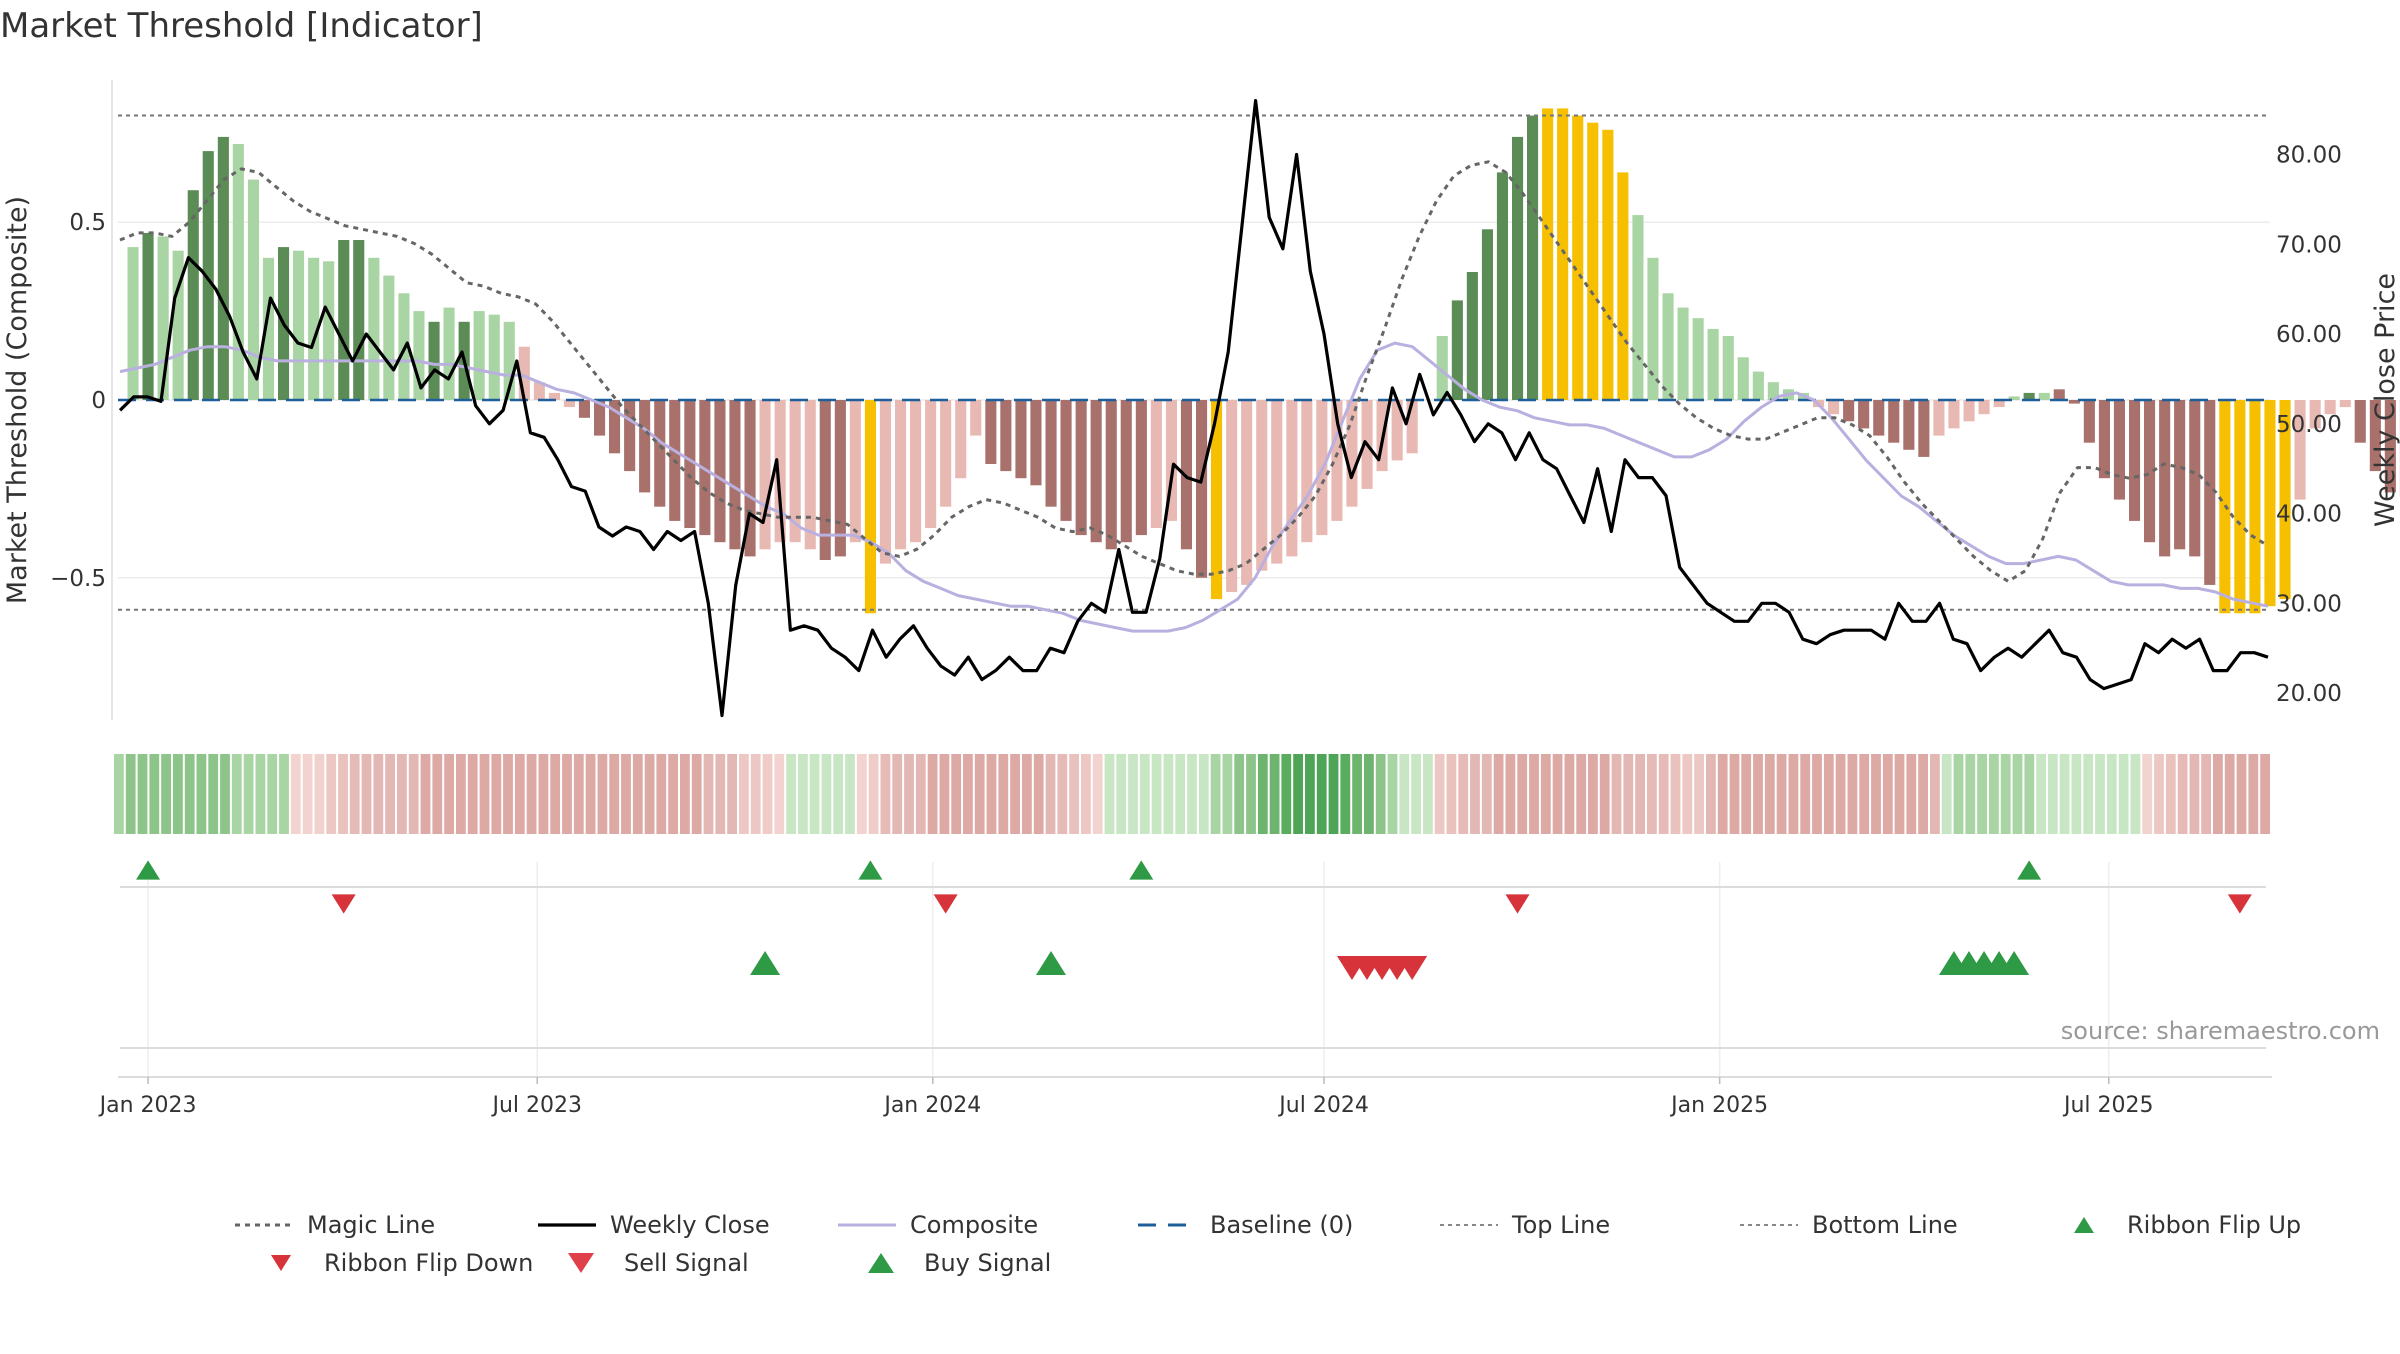  I want to click on x-tick-label: Jul 2023, so click(536, 1105).